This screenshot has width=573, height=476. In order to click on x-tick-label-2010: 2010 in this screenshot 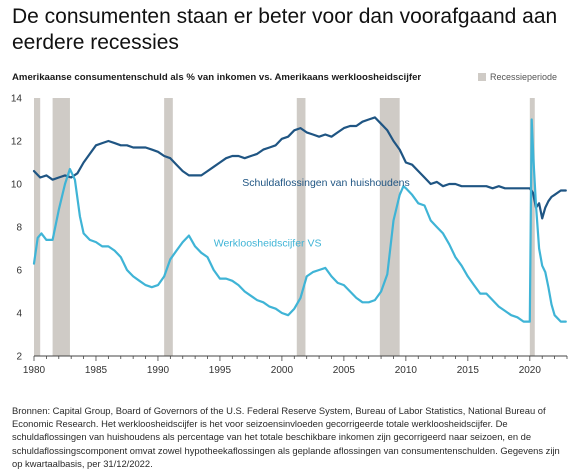, I will do `click(406, 370)`.